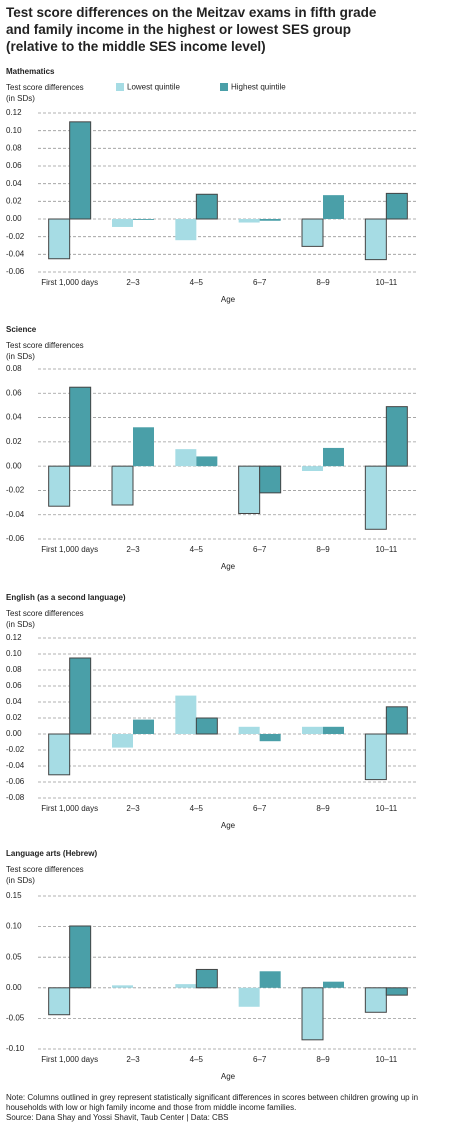 This screenshot has width=450, height=1138. I want to click on y-tick-label: -0.10, so click(15, 1048).